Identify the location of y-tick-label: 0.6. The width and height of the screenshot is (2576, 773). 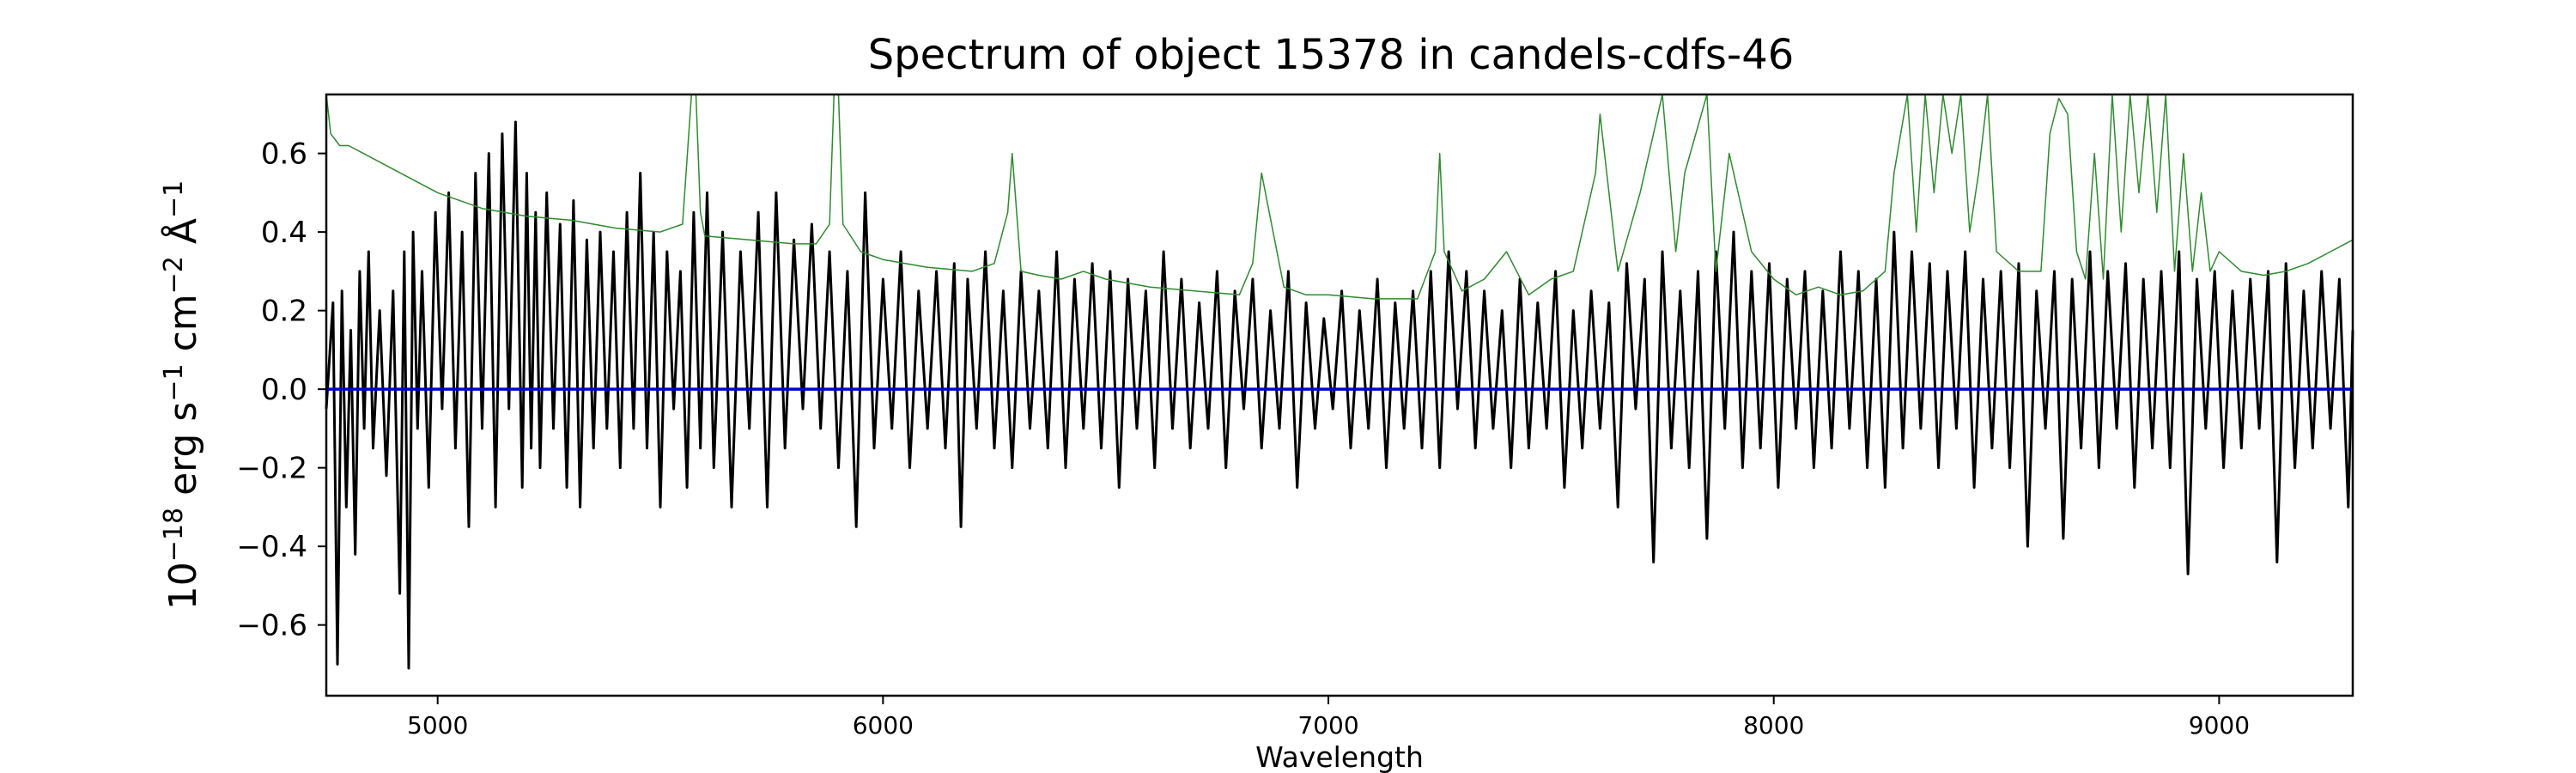
(284, 154).